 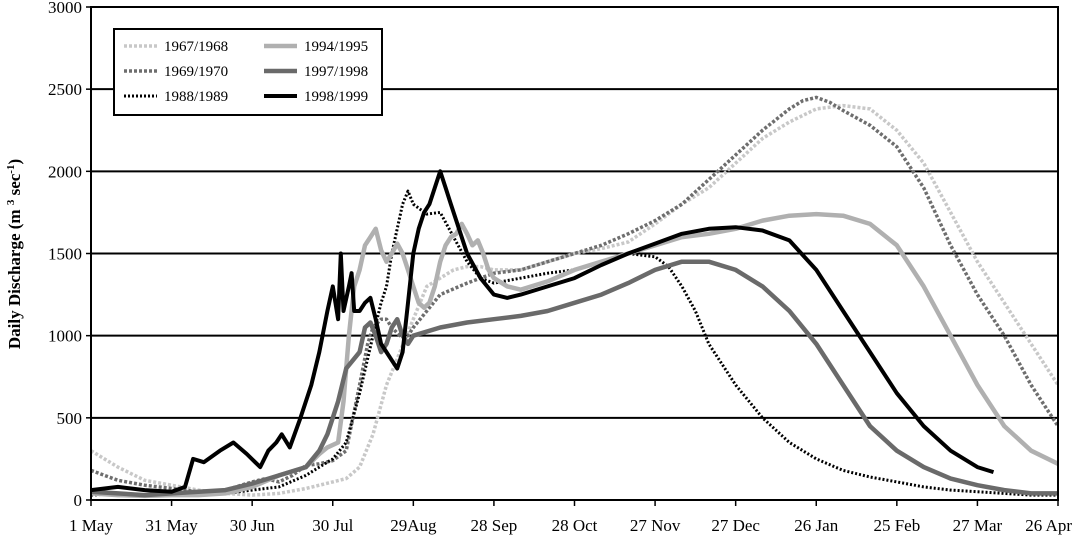 What do you see at coordinates (655, 525) in the screenshot?
I see `x-tick-label: 27 Nov` at bounding box center [655, 525].